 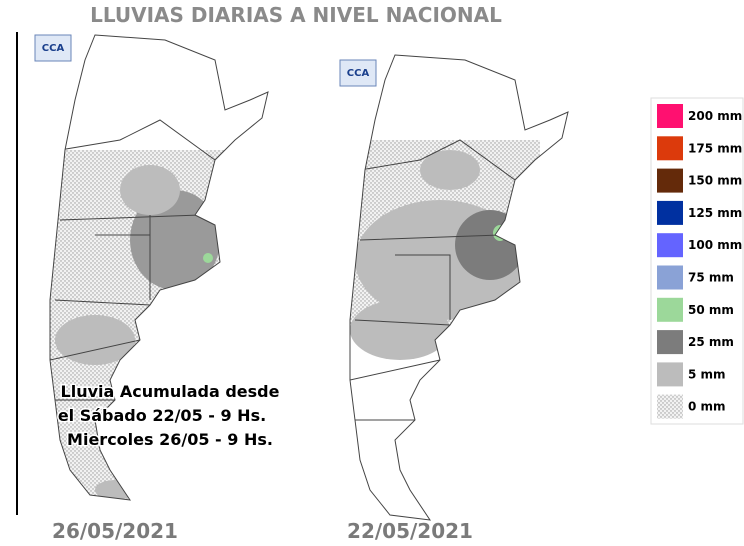 I want to click on annotation: Lluvia Acumulada desde, so click(x=170, y=391).